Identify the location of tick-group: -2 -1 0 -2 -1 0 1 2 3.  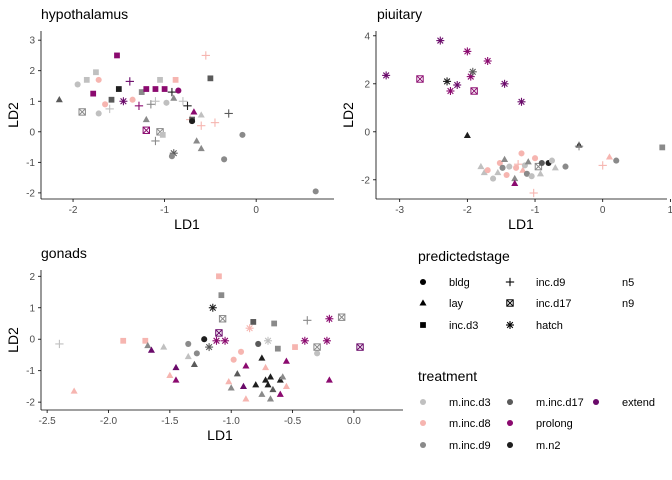
(142, 126).